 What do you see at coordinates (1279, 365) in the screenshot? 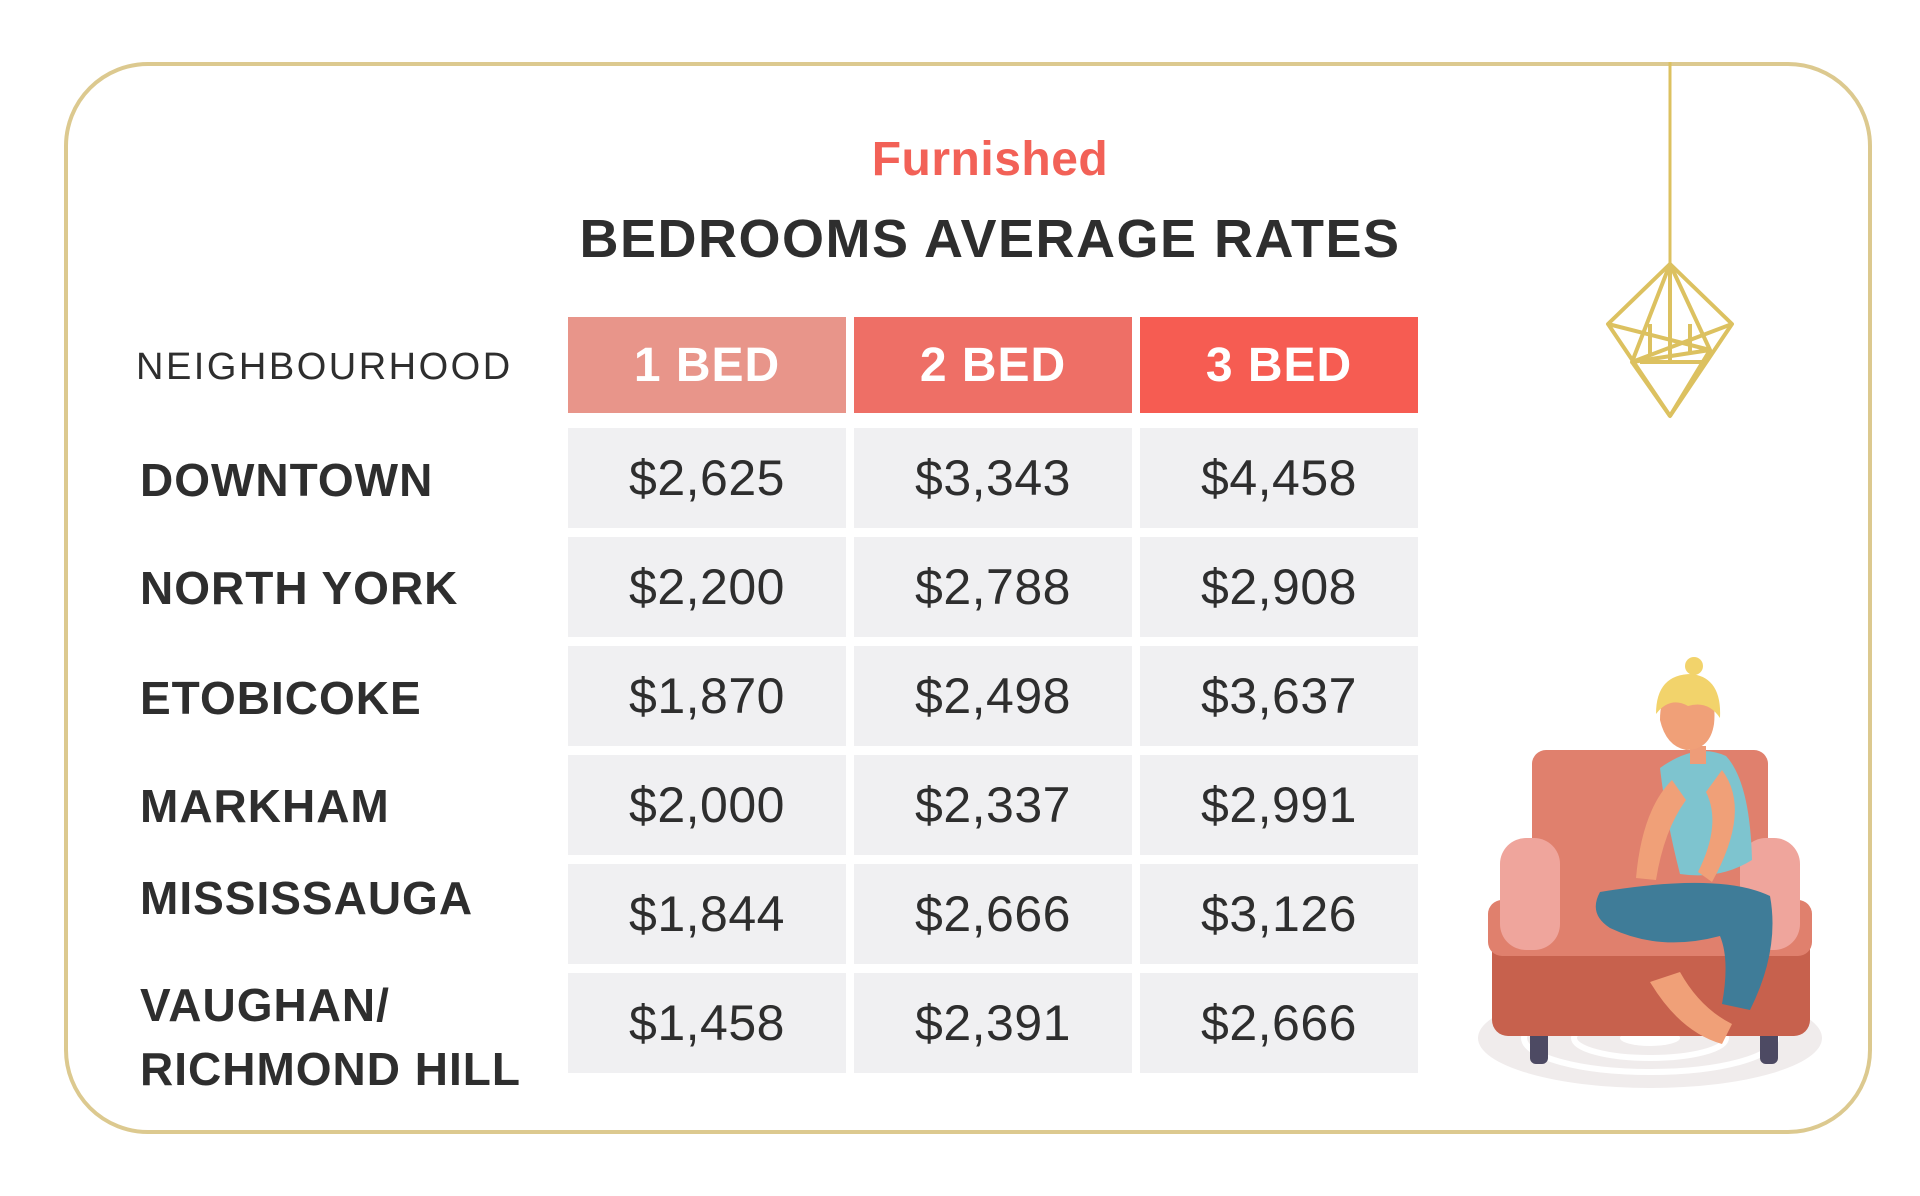
I see `column-header-3-bed: 3 BED` at bounding box center [1279, 365].